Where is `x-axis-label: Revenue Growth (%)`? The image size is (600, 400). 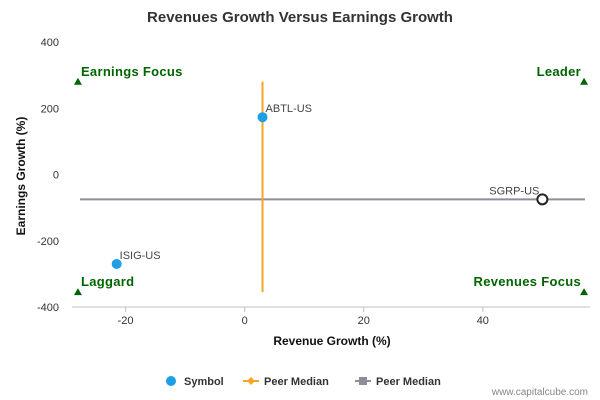 x-axis-label: Revenue Growth (%) is located at coordinates (331, 341).